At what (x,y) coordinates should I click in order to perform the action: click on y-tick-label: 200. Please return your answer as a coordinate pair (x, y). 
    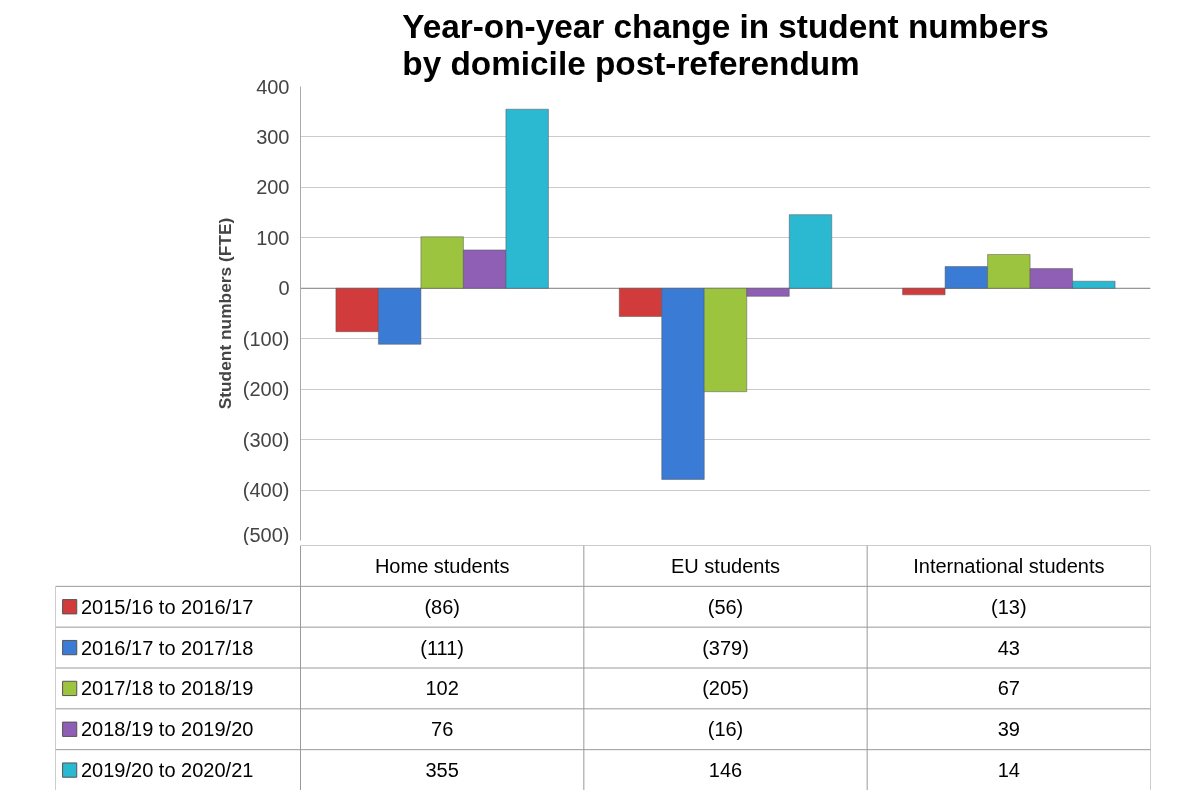
    Looking at the image, I should click on (273, 187).